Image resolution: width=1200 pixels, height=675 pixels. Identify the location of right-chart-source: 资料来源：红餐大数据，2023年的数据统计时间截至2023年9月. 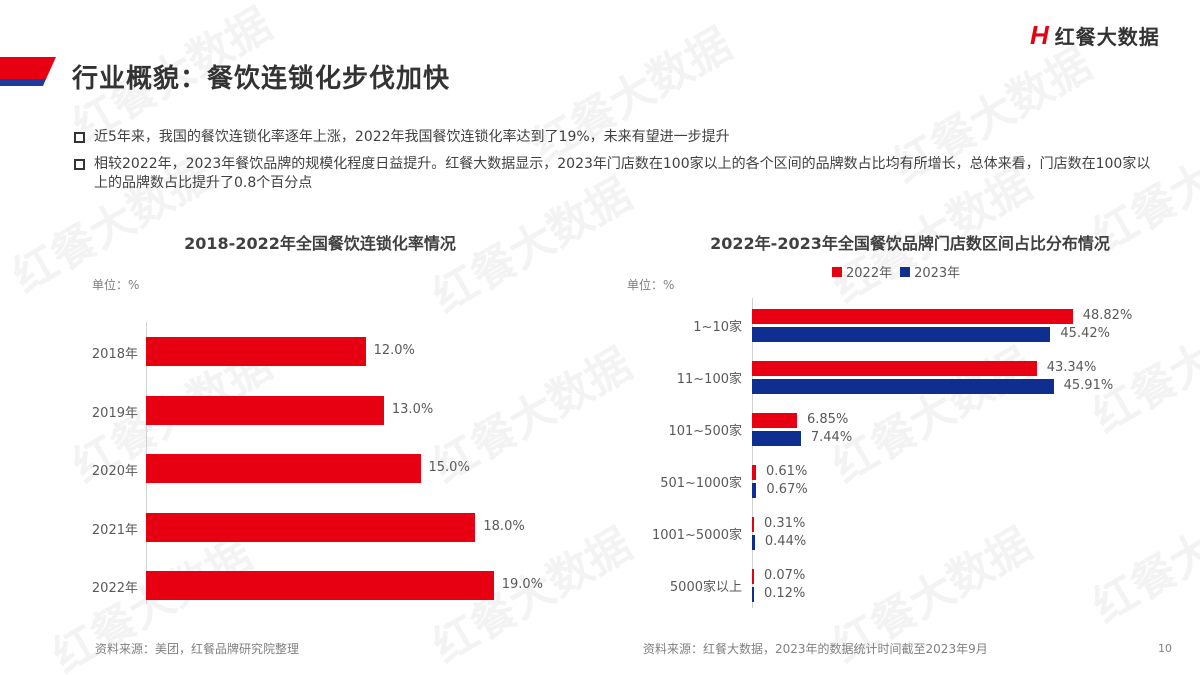
(815, 649).